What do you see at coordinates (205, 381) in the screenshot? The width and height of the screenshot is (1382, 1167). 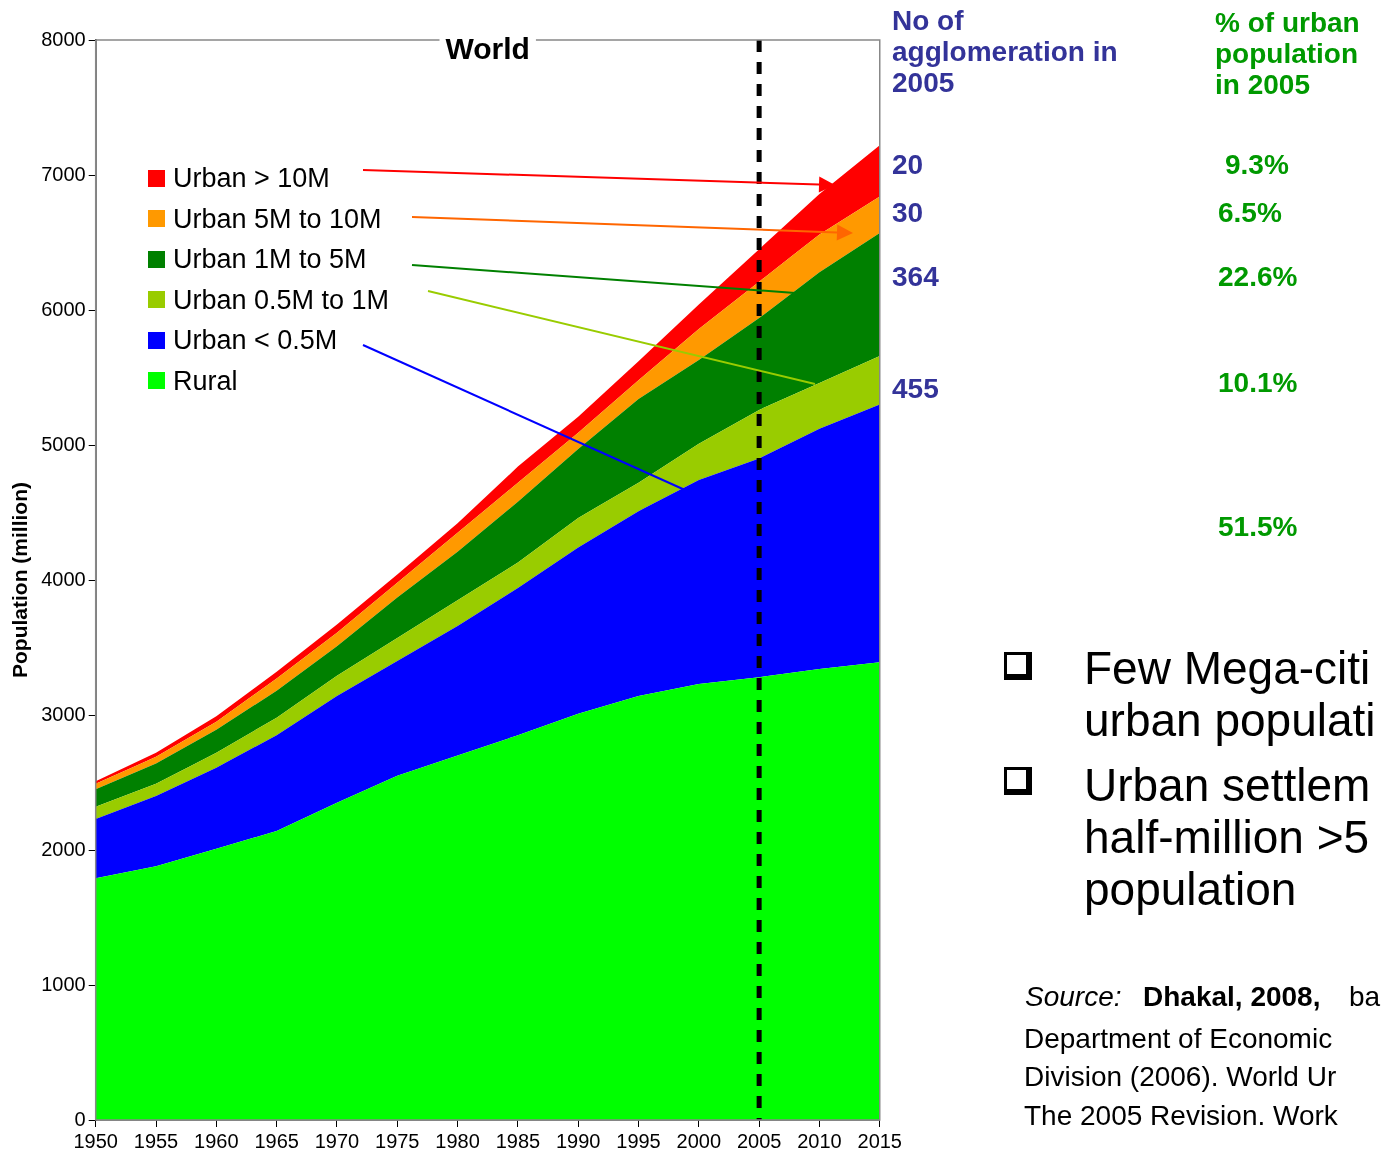 I see `legend-label: Rural` at bounding box center [205, 381].